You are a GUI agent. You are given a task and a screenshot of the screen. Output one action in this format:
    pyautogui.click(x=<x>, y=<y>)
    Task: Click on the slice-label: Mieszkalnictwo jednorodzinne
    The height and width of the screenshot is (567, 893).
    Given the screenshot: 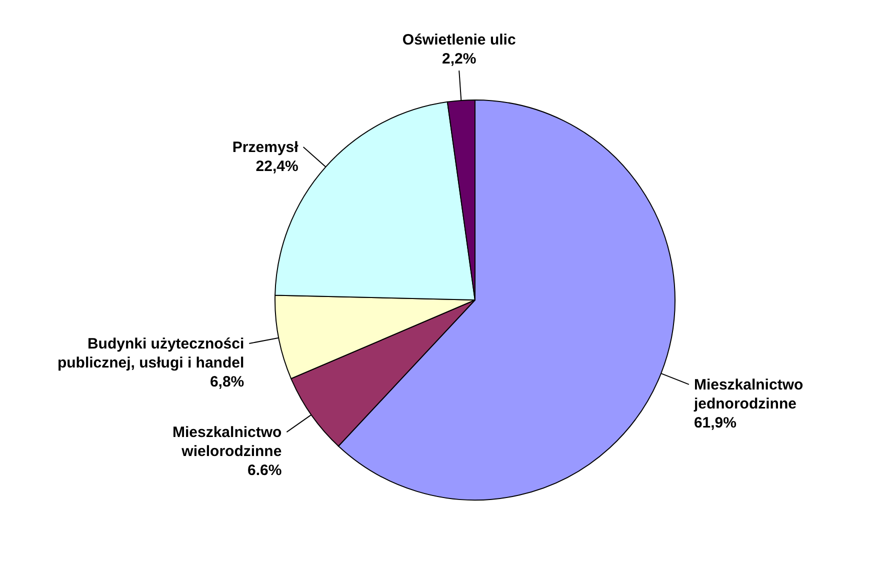 What is the action you would take?
    pyautogui.click(x=748, y=394)
    